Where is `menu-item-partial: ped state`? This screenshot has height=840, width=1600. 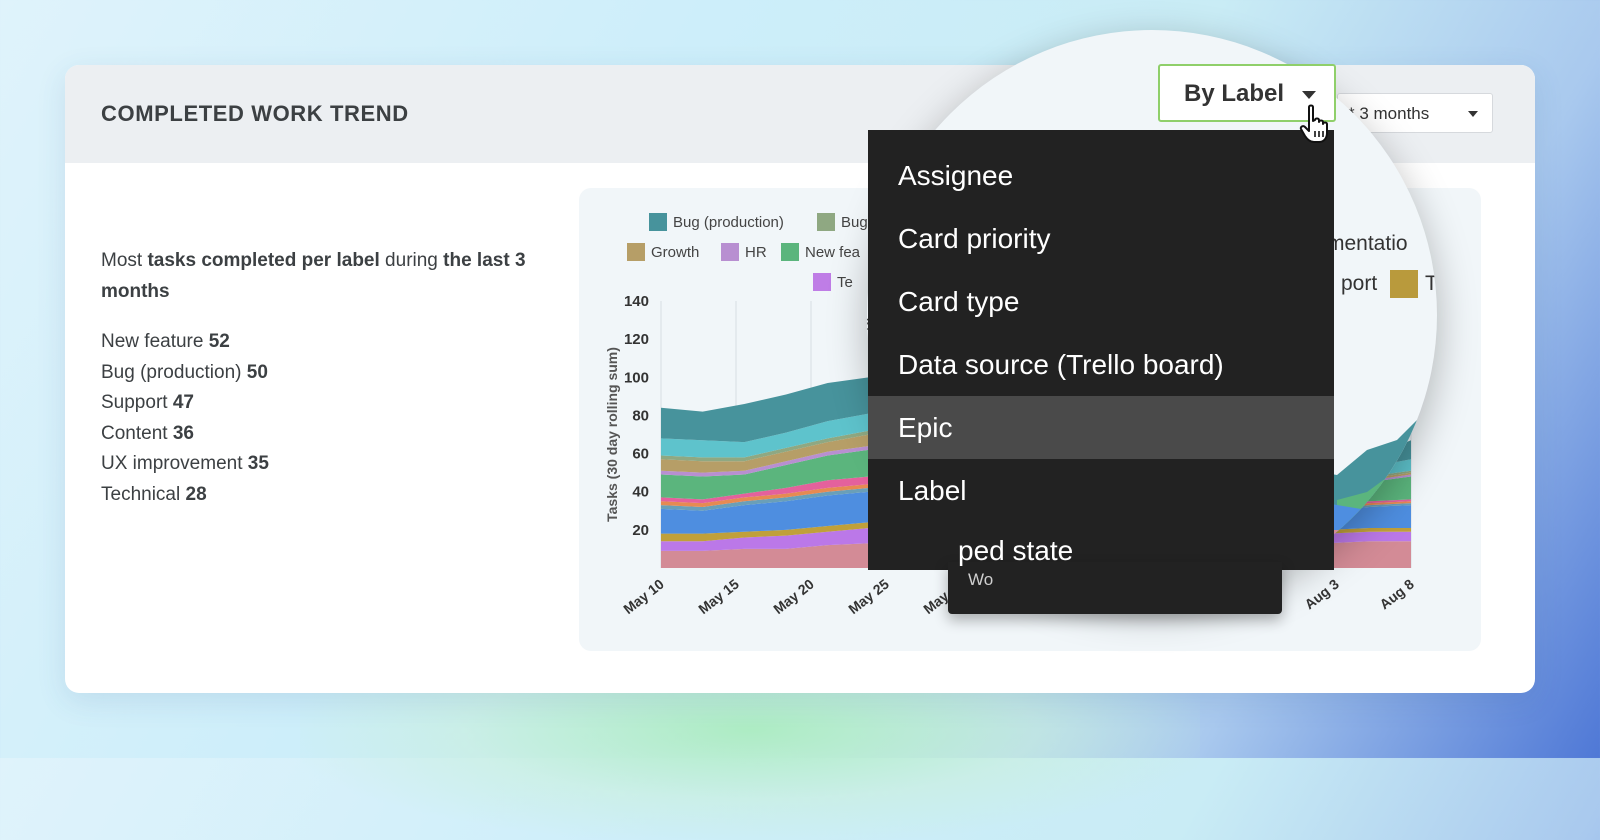 menu-item-partial: ped state is located at coordinates (1015, 551).